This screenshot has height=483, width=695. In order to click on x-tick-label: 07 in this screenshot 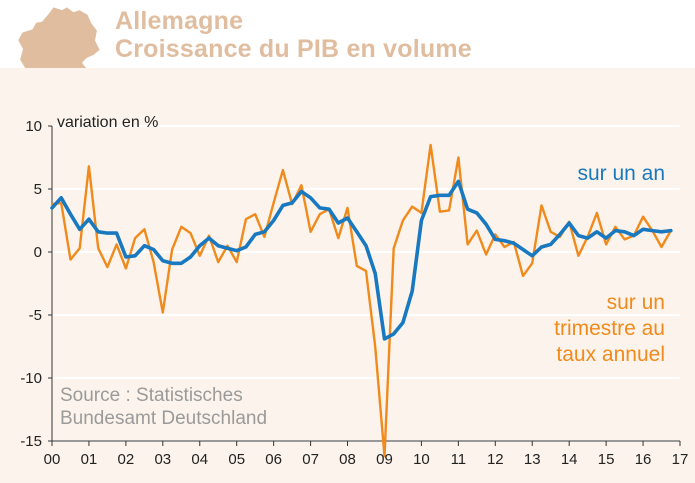, I will do `click(310, 459)`.